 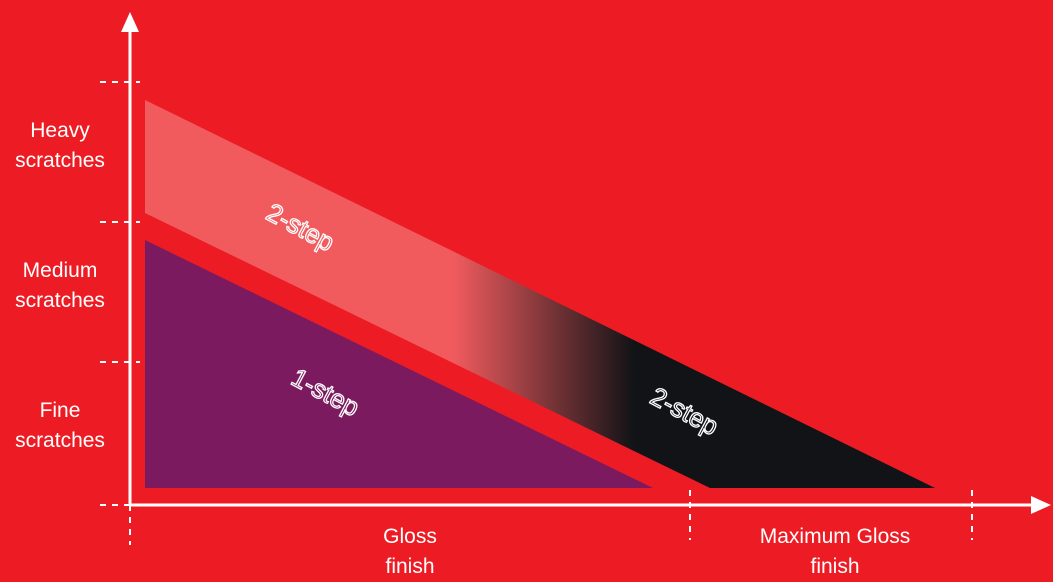 I want to click on y-label-line: Fine, so click(x=60, y=410).